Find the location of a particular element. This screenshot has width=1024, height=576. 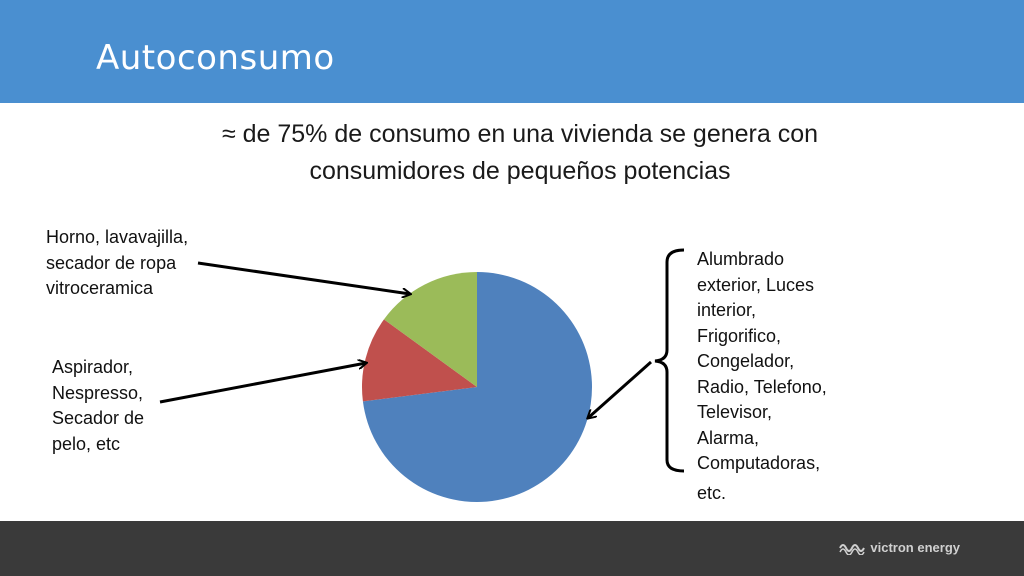

pie-slices is located at coordinates (477, 387).